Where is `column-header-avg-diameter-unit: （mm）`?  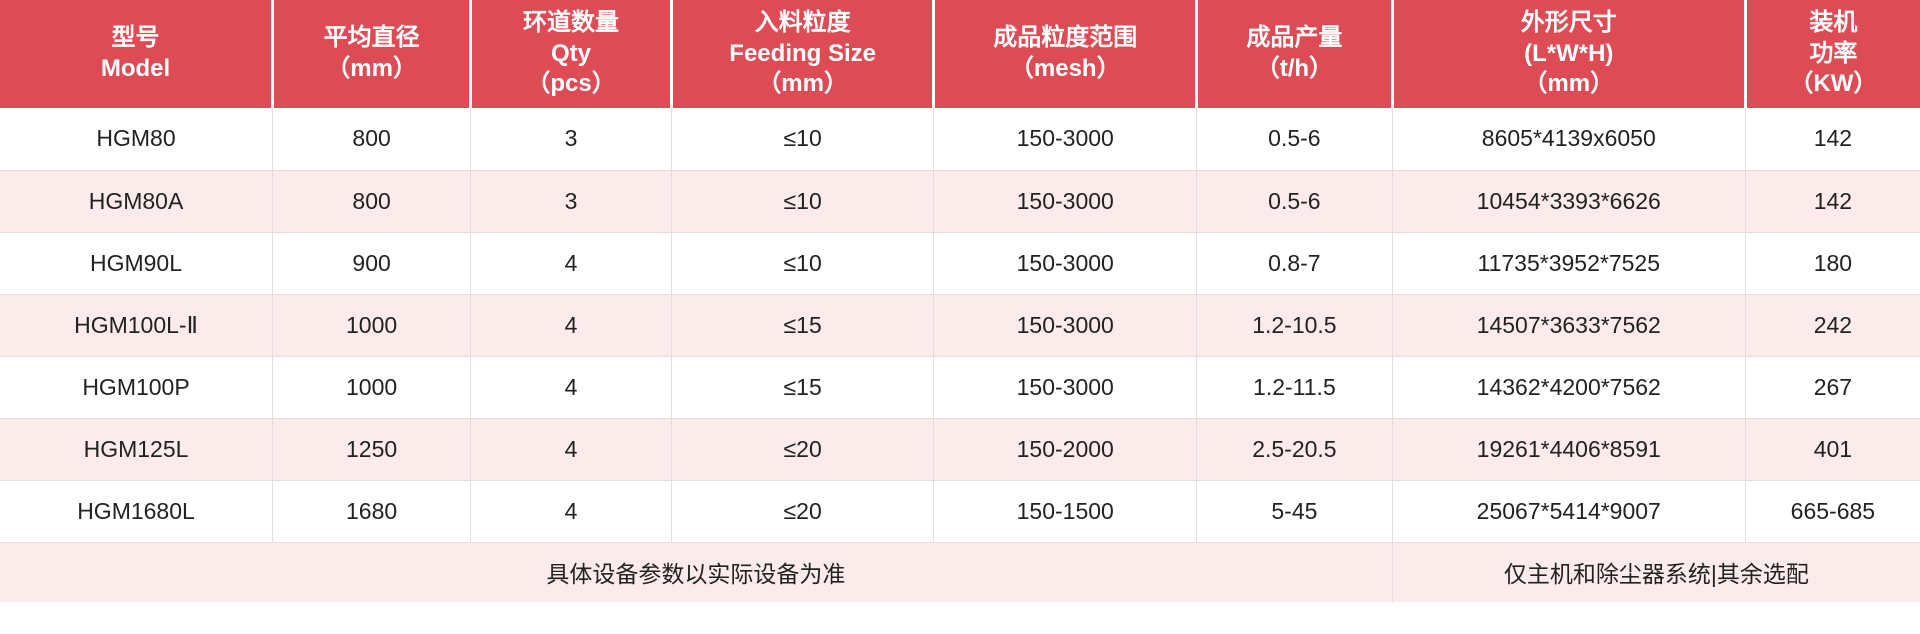 column-header-avg-diameter-unit: （mm） is located at coordinates (371, 68).